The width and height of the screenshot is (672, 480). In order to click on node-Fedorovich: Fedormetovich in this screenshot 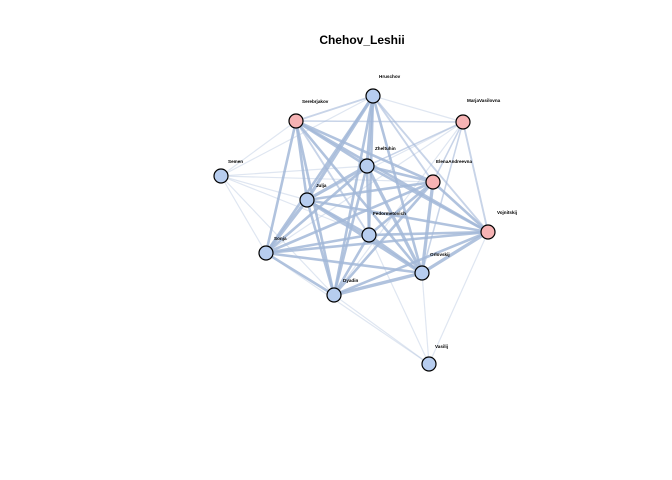, I will do `click(383, 227)`.